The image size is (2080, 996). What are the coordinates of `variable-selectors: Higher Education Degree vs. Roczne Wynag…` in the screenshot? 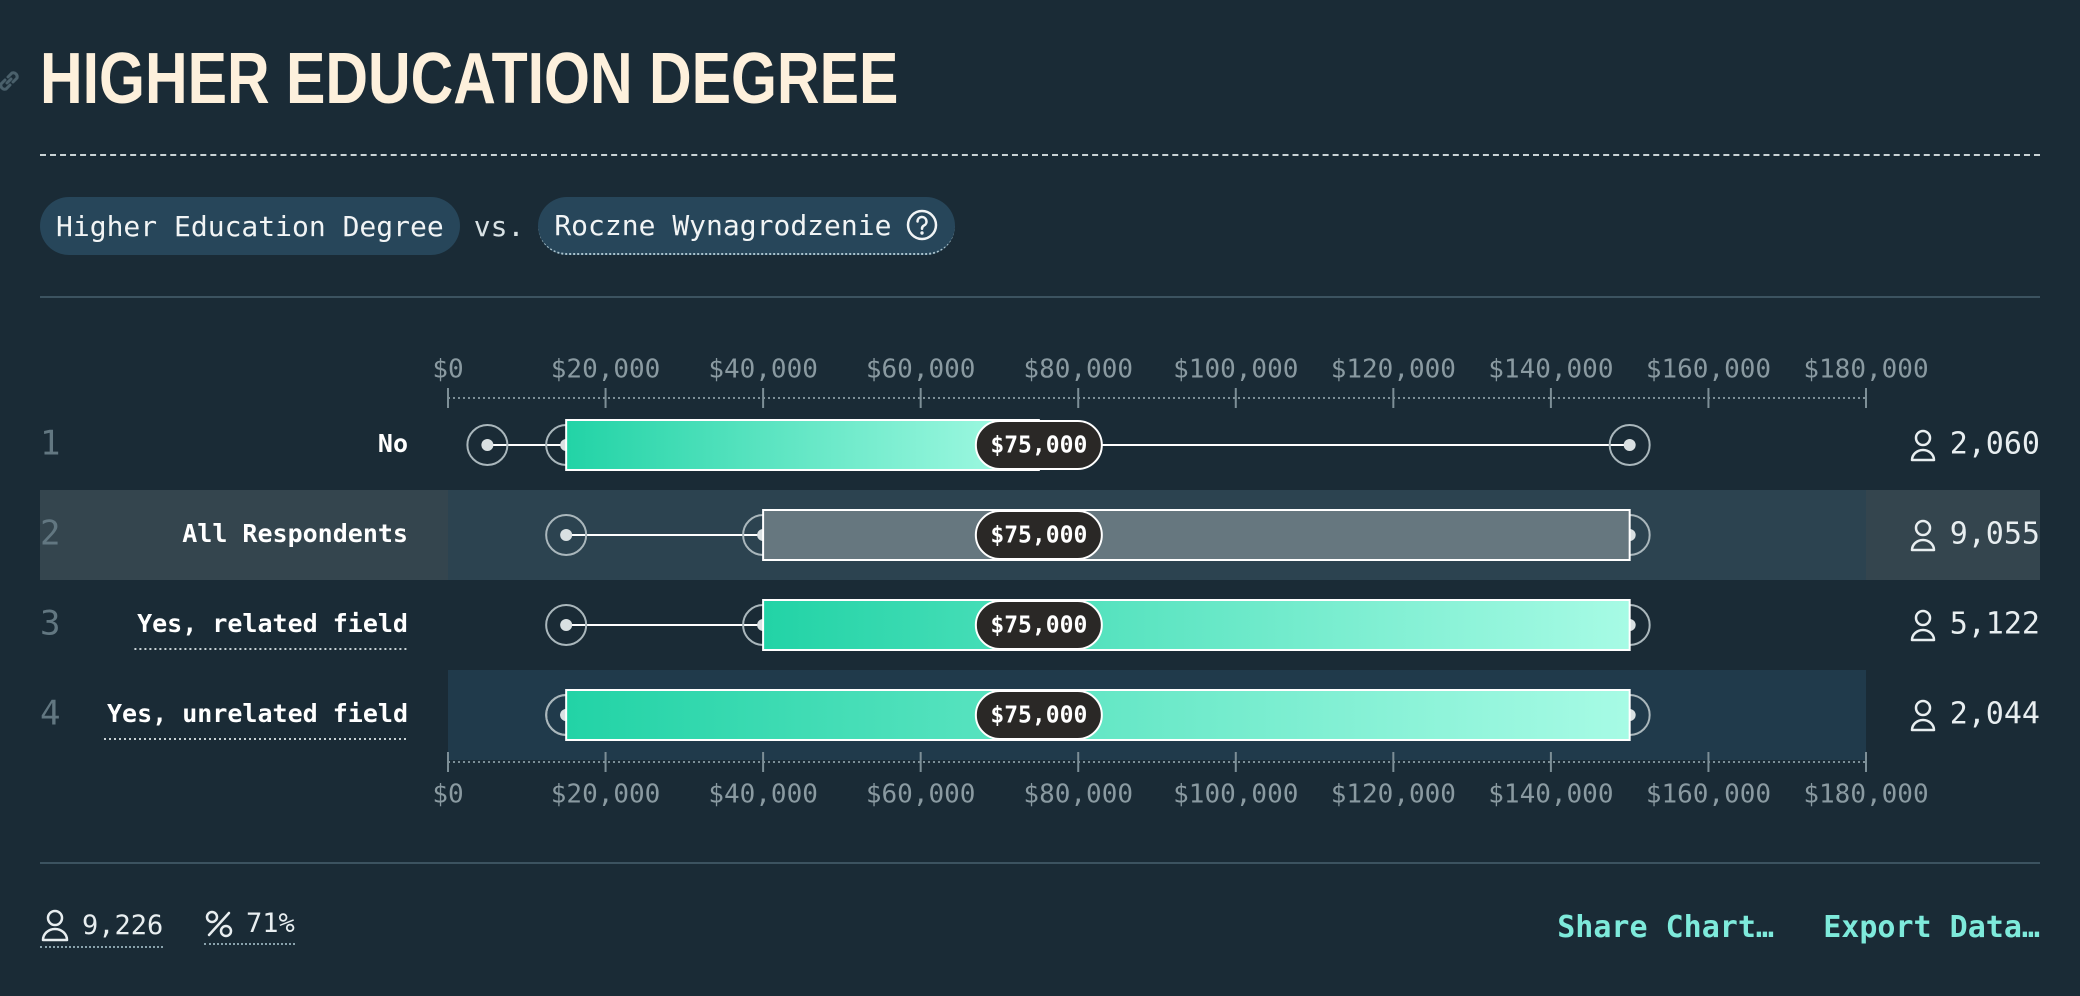 It's located at (498, 226).